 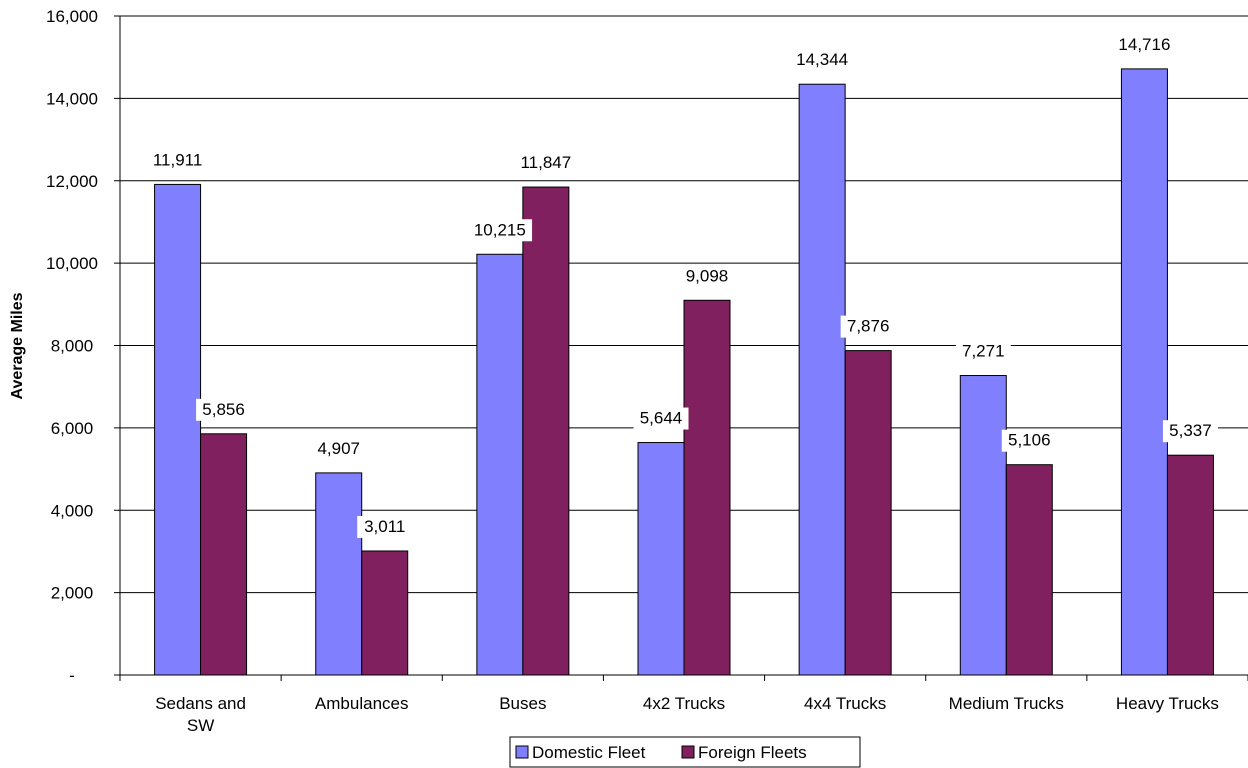 I want to click on y-tick-label: 8,000, so click(x=72, y=346).